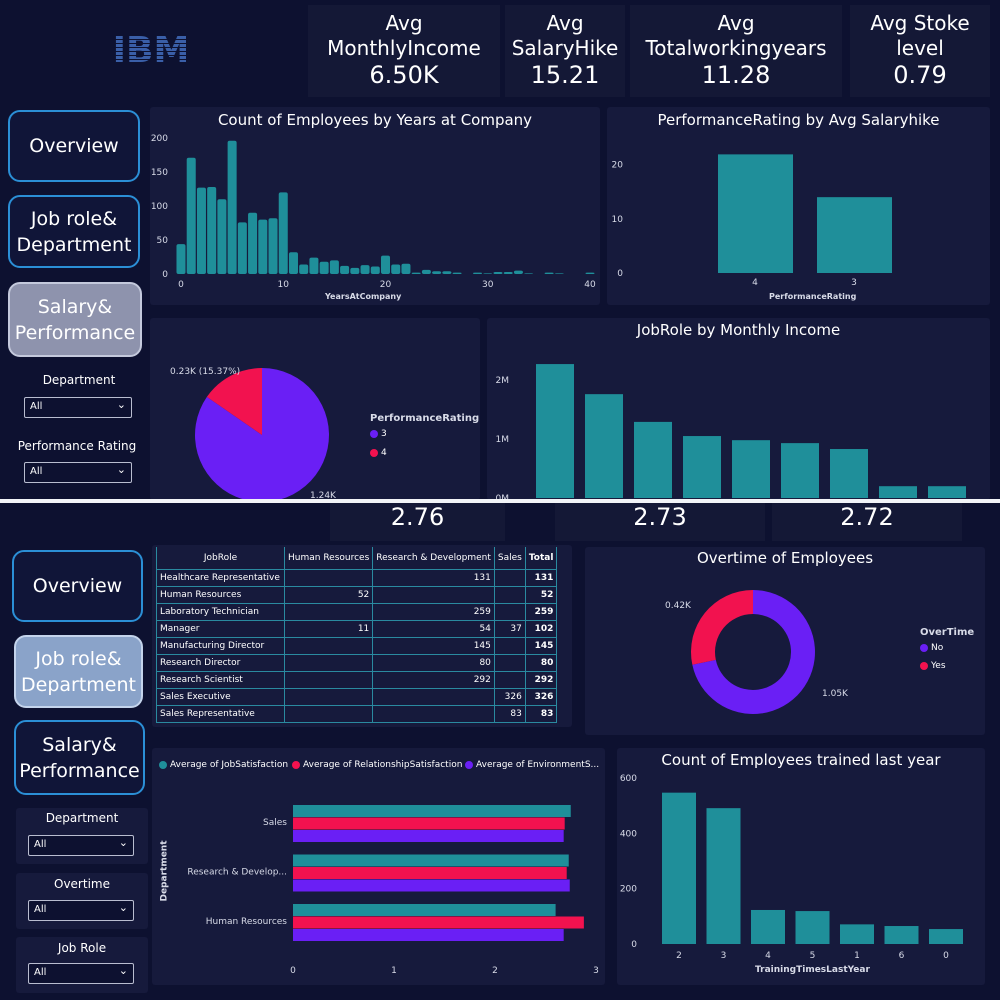 This screenshot has width=1000, height=1000. Describe the element at coordinates (678, 606) in the screenshot. I see `slice-label: 0.42K` at that location.